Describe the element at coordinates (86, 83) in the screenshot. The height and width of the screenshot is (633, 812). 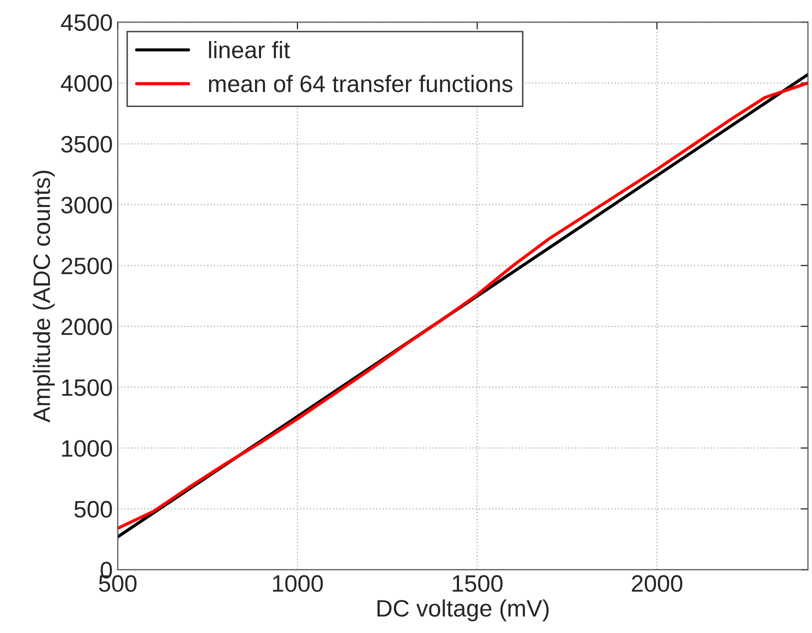
I see `y-tick-label: 4000` at that location.